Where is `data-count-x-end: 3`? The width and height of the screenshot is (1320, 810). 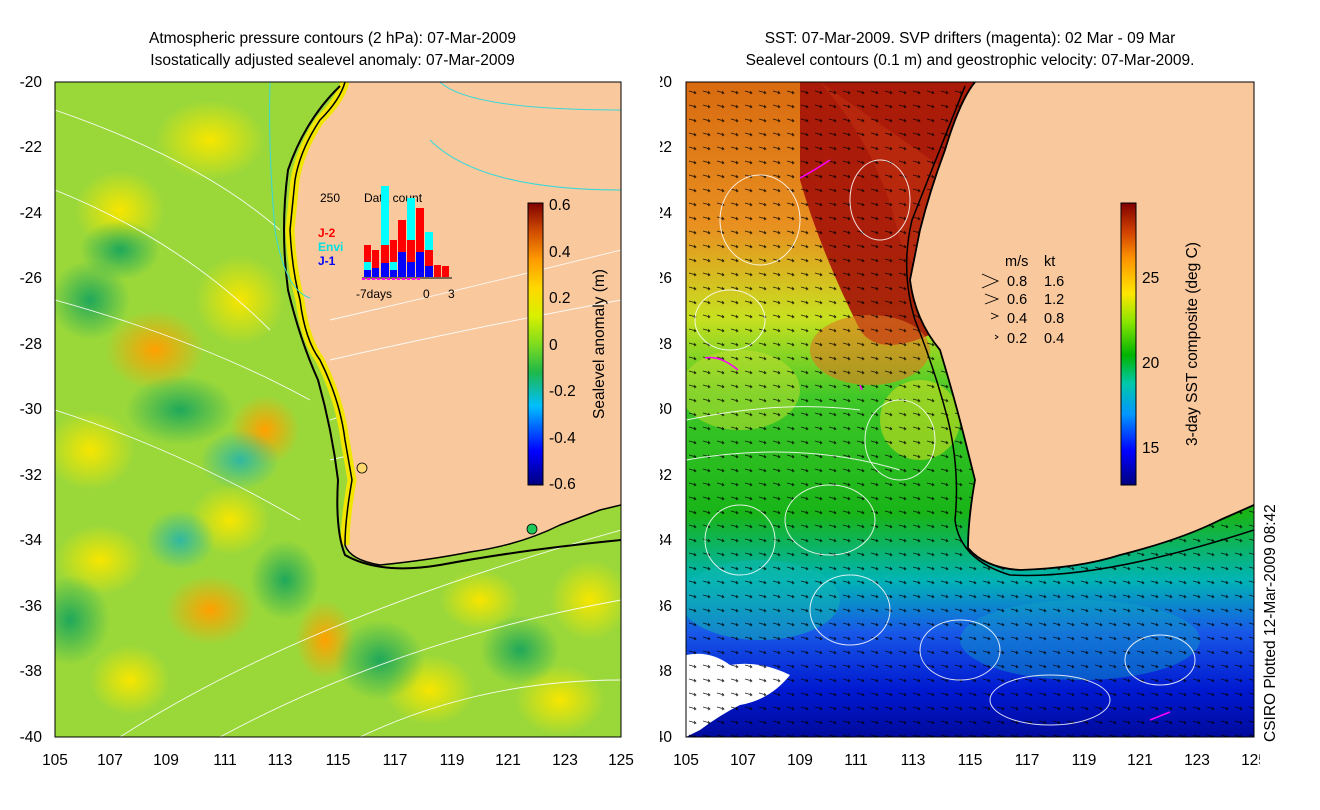
data-count-x-end: 3 is located at coordinates (451, 294).